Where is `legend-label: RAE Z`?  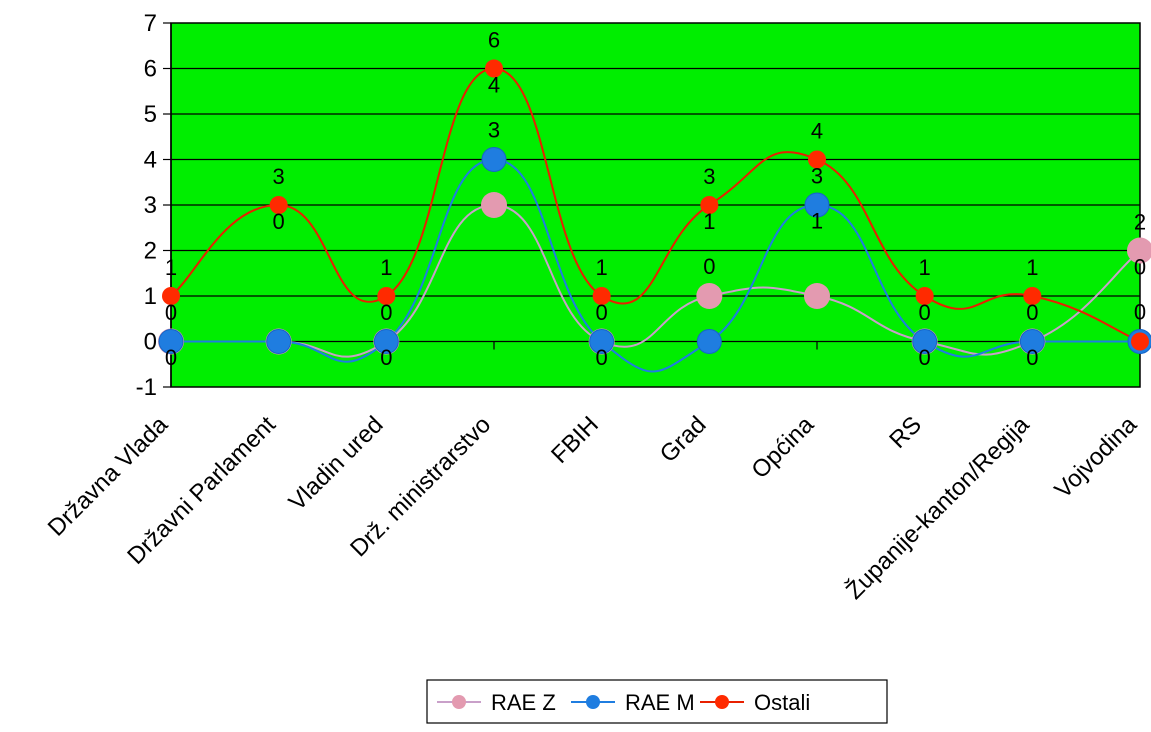 legend-label: RAE Z is located at coordinates (523, 702).